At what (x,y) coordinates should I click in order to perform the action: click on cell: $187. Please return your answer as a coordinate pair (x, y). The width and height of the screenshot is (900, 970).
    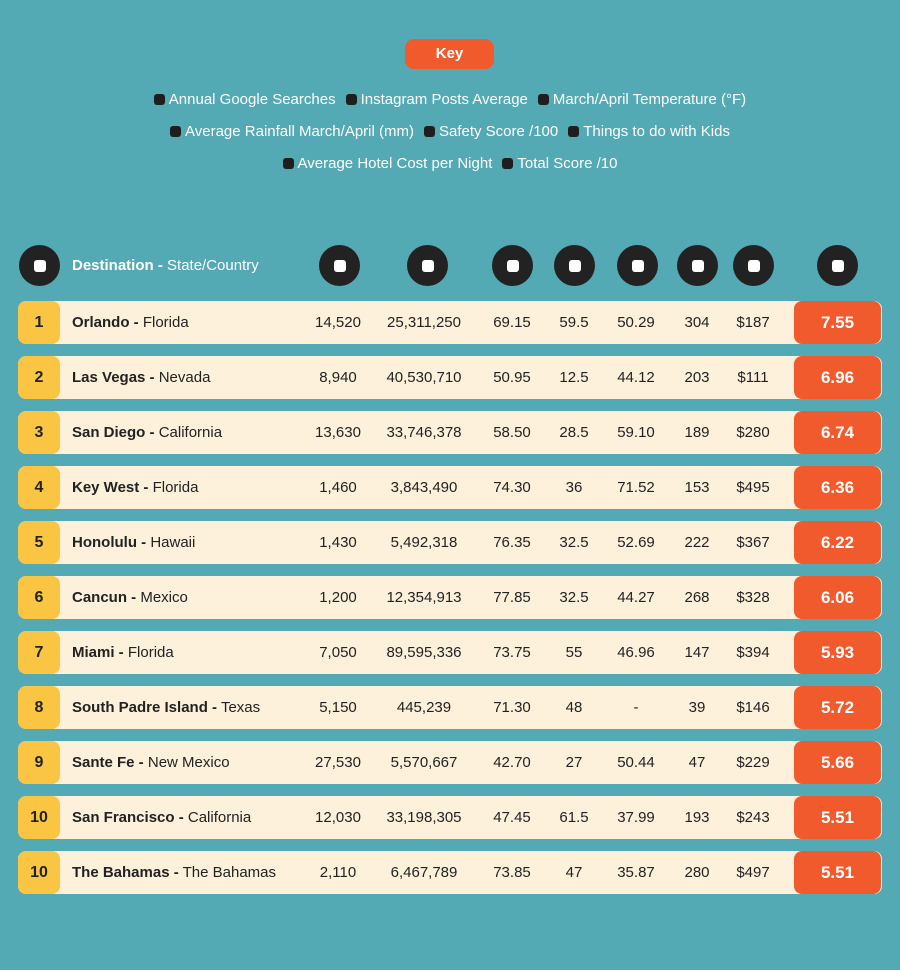
    Looking at the image, I should click on (753, 322).